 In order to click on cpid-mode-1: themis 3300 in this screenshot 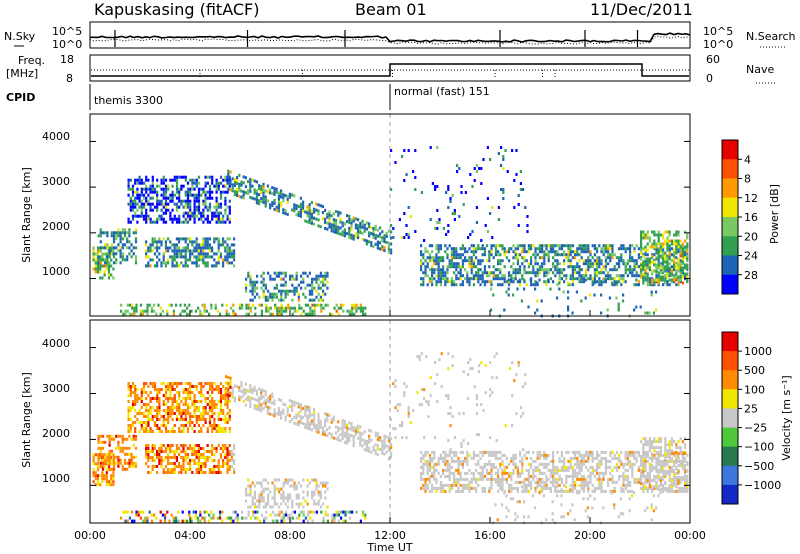, I will do `click(128, 100)`.